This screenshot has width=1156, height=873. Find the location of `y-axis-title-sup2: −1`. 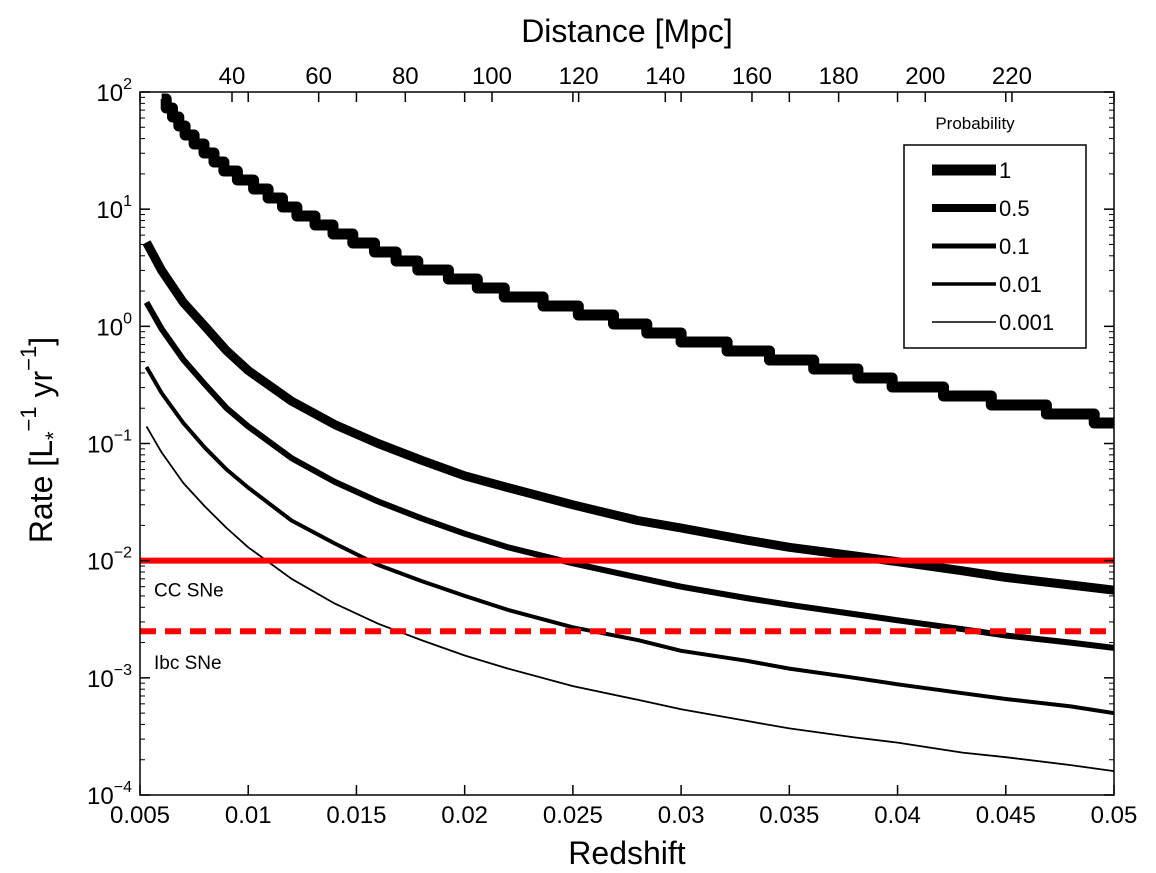

y-axis-title-sup2: −1 is located at coordinates (28, 358).